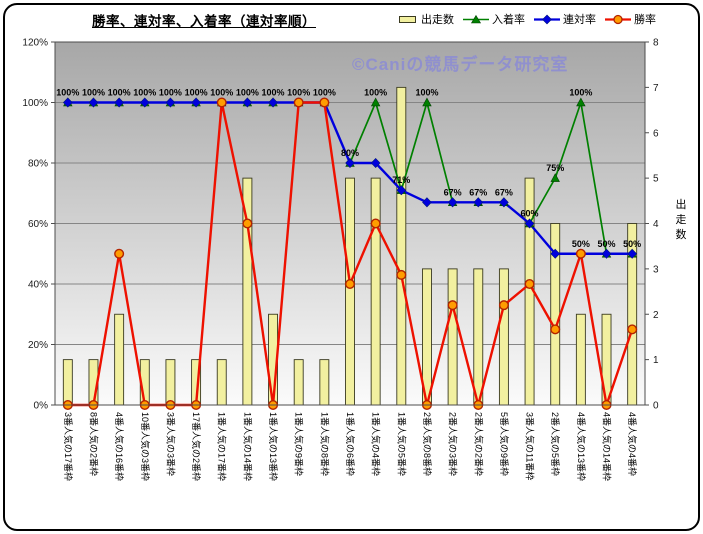 This screenshot has height=534, width=703. What do you see at coordinates (508, 20) in the screenshot?
I see `legend-label-nyuchaku: 入着率` at bounding box center [508, 20].